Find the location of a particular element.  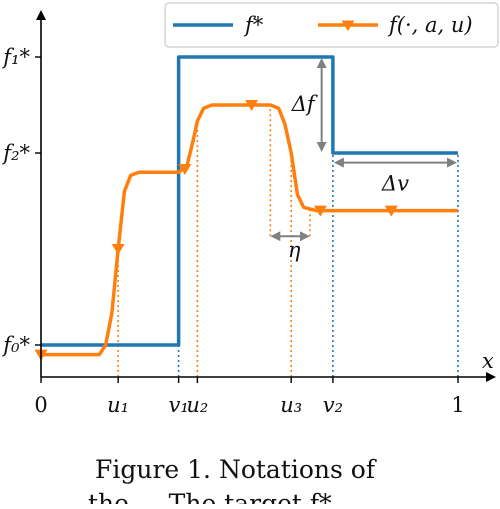

x-tick-label-6: 1 is located at coordinates (457, 405).